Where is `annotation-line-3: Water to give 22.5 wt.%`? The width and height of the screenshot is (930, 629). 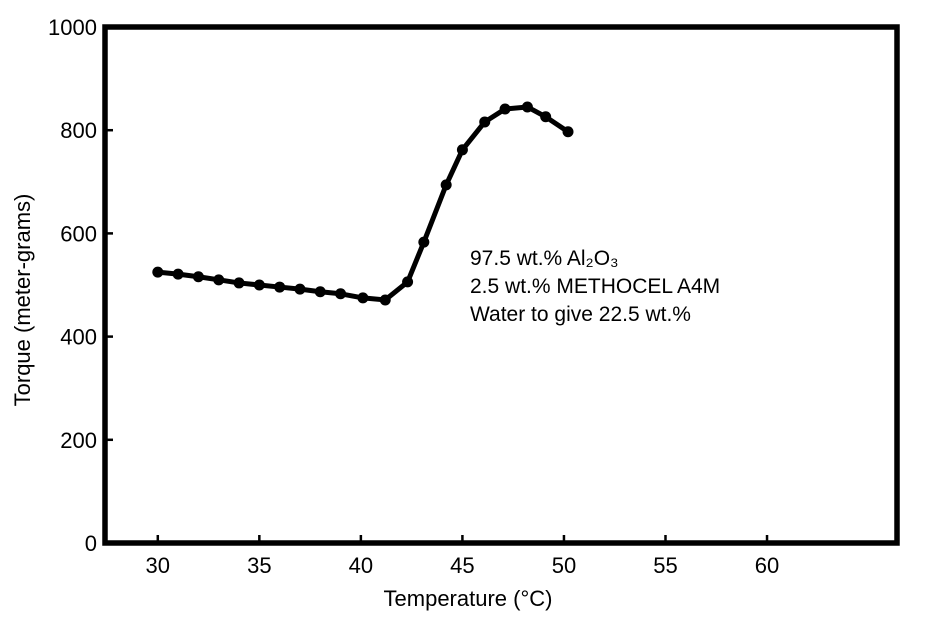 annotation-line-3: Water to give 22.5 wt.% is located at coordinates (580, 314).